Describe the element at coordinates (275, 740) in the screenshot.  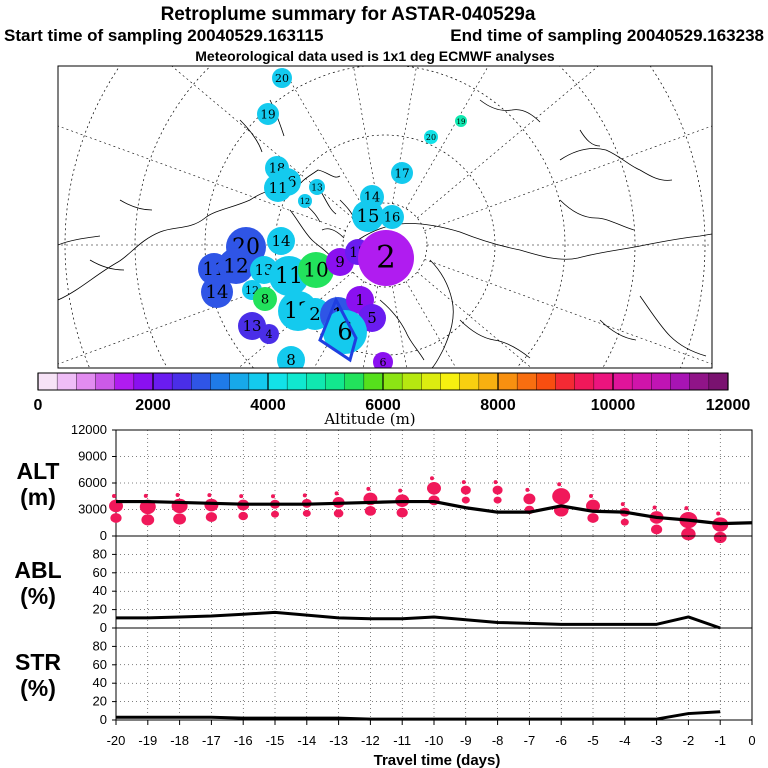
I see `x-tick-label: -15` at that location.